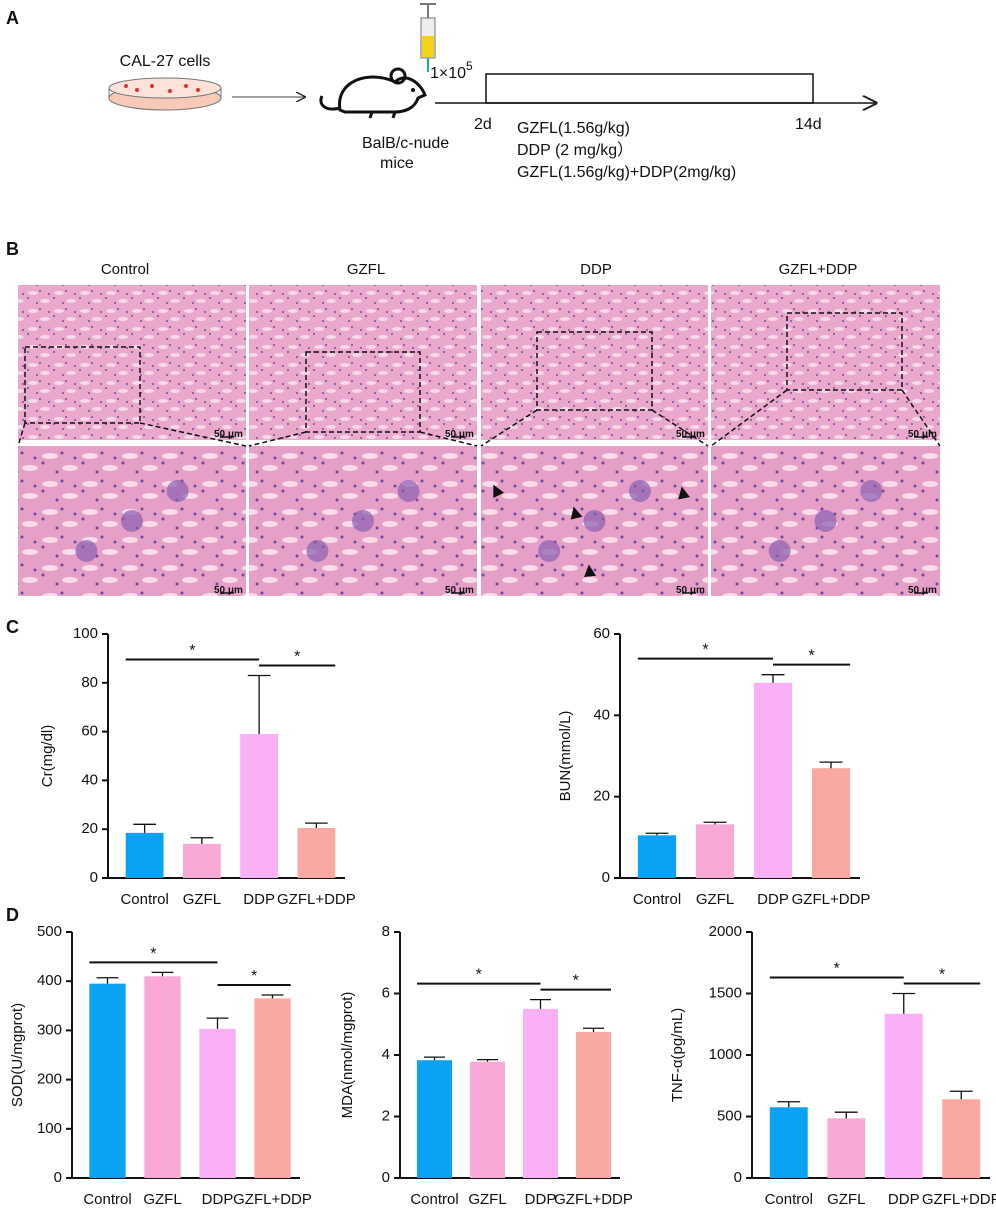  Describe the element at coordinates (725, 1054) in the screenshot. I see `y-tick-label: 1000` at that location.